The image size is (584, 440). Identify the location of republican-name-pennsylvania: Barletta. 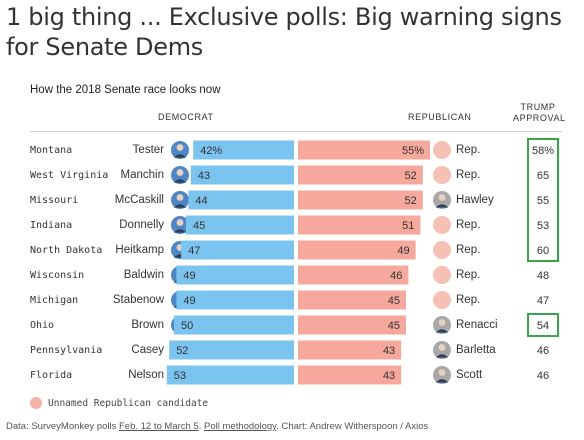
(476, 350).